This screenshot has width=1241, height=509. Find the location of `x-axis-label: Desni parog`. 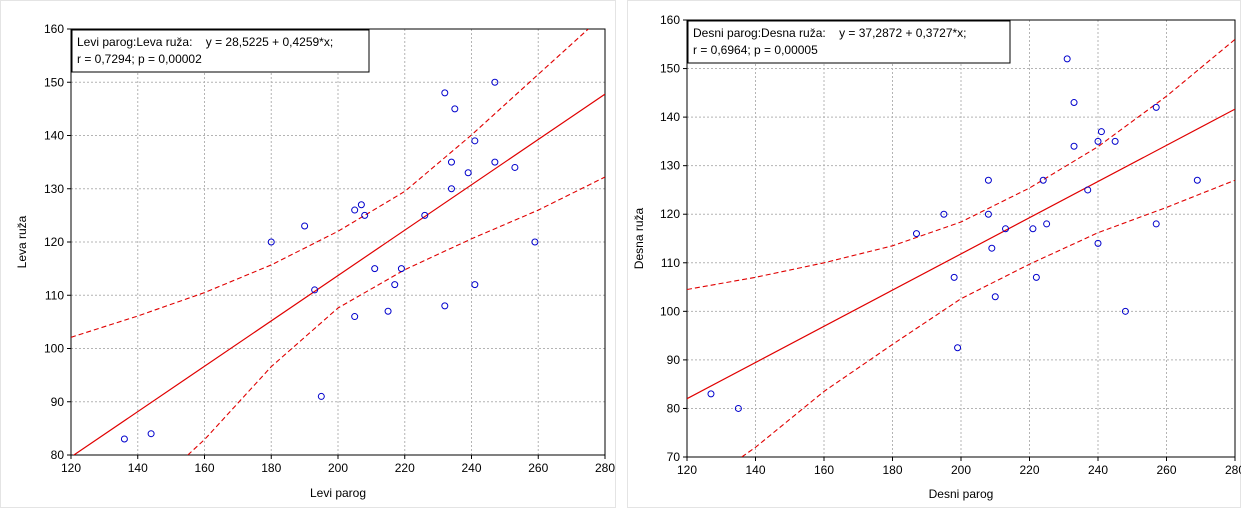

x-axis-label: Desni parog is located at coordinates (961, 494).